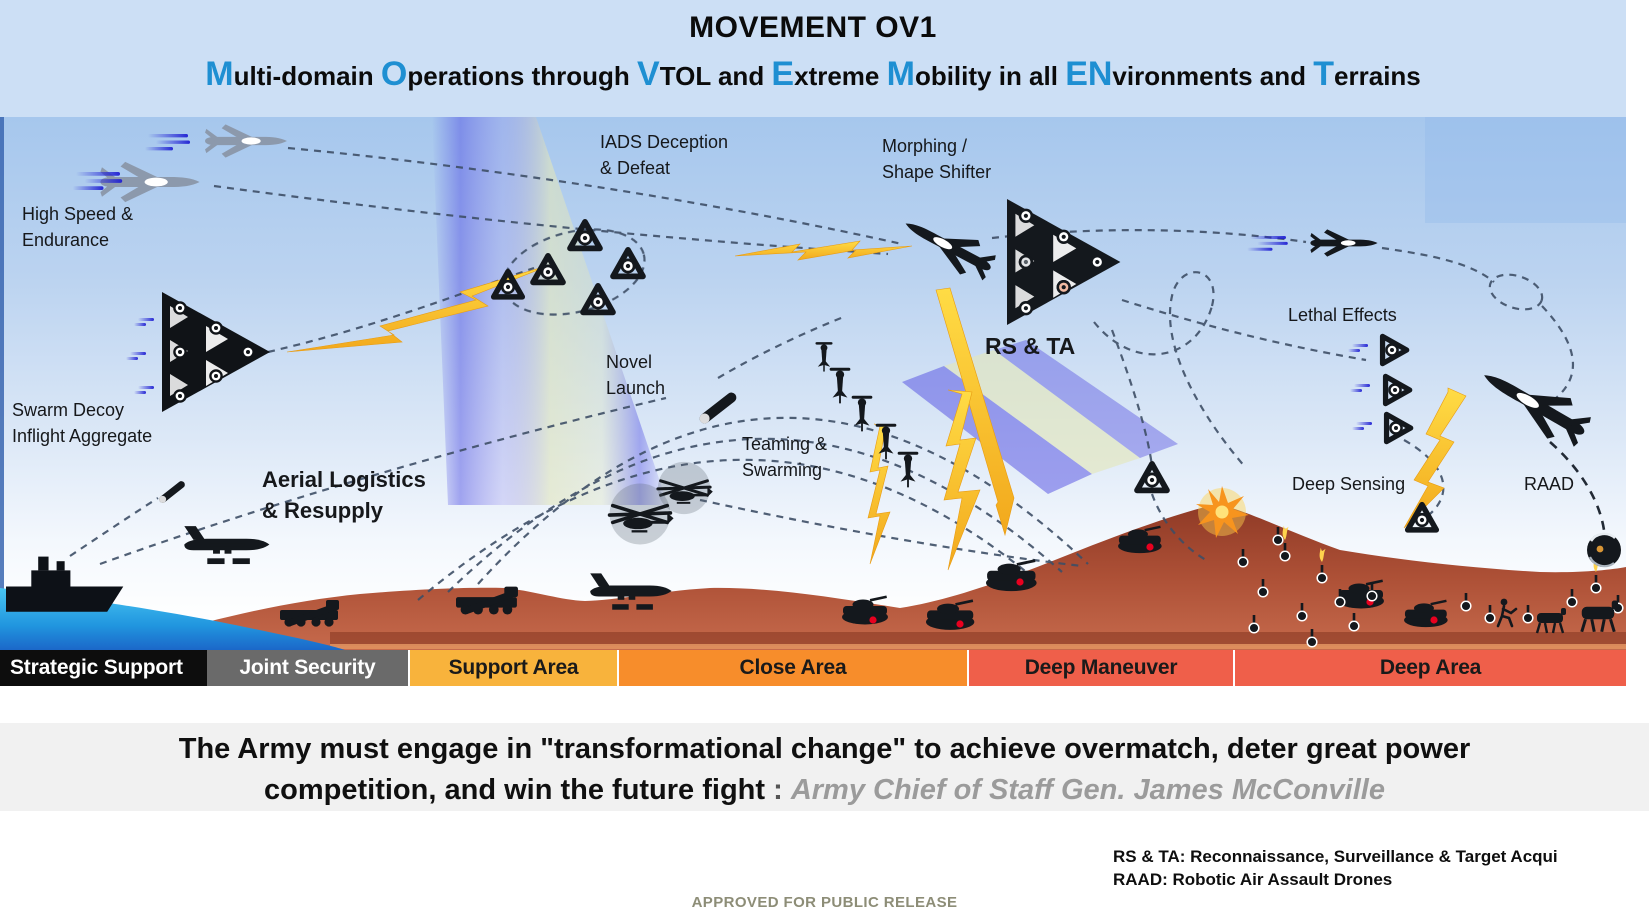  Describe the element at coordinates (824, 902) in the screenshot. I see `approved-for-public-release: APPROVED FOR PUBLIC RELEASE` at that location.